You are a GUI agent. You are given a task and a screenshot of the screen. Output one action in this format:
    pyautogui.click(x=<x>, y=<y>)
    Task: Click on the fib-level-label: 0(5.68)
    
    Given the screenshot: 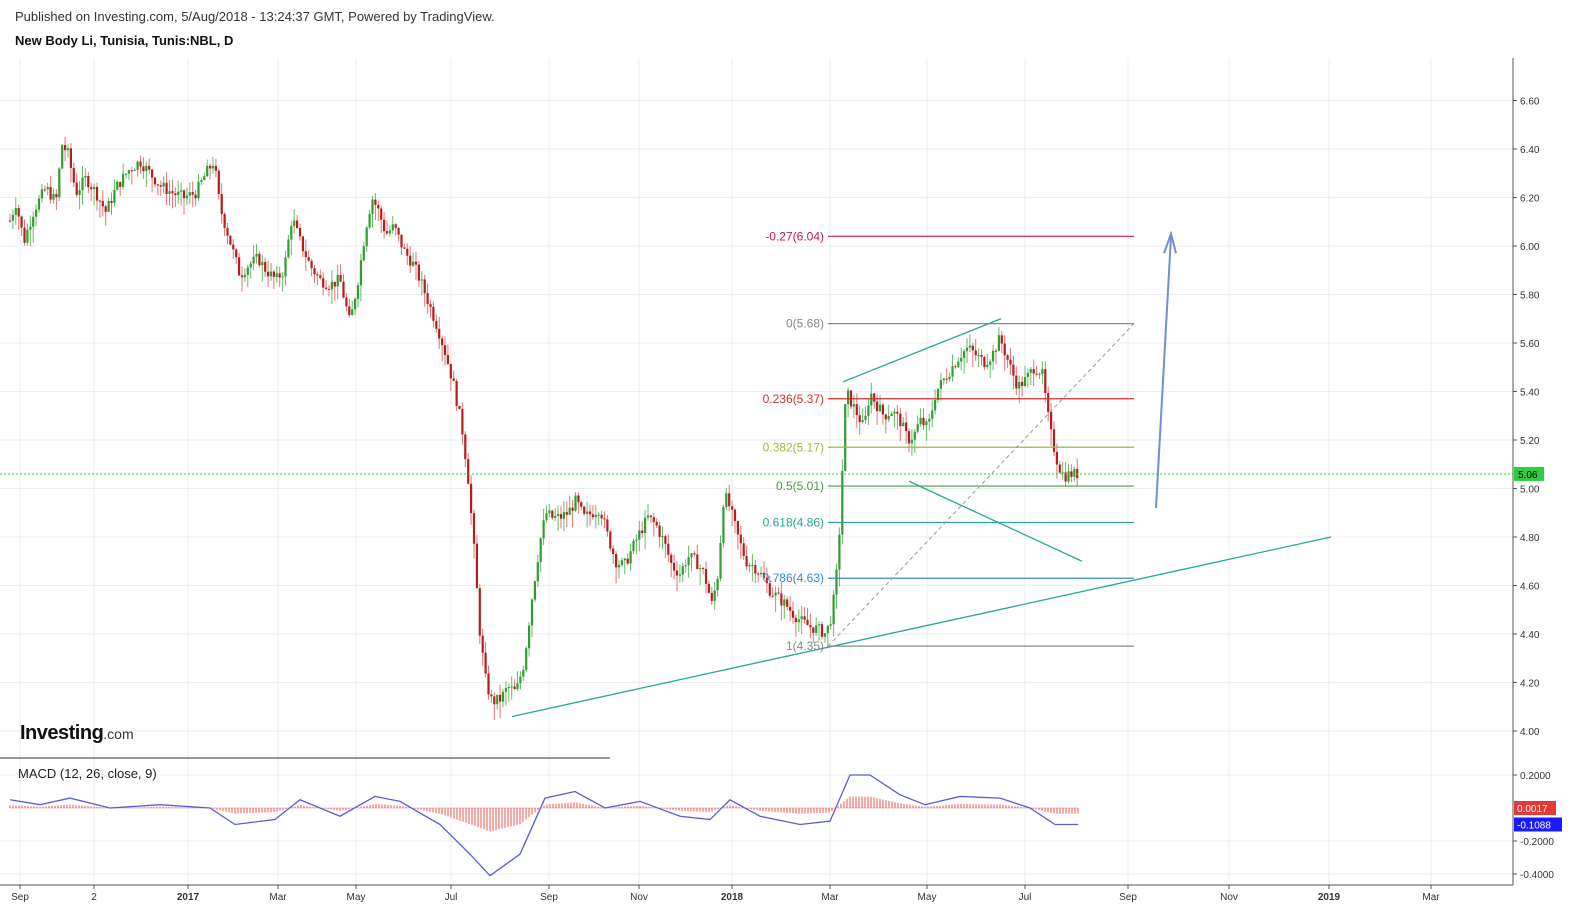 What is the action you would take?
    pyautogui.click(x=805, y=324)
    